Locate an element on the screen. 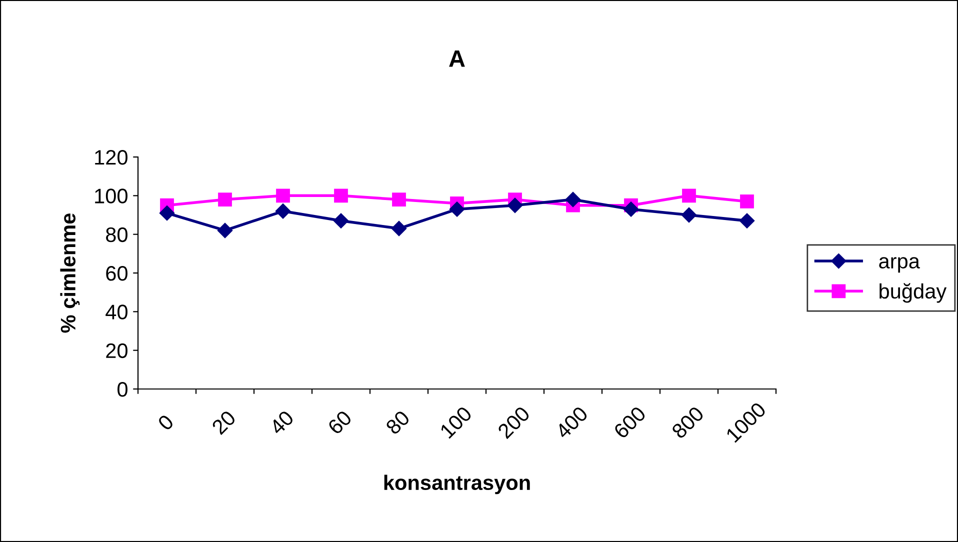 The height and width of the screenshot is (542, 958). x-tick-label: 800 is located at coordinates (687, 423).